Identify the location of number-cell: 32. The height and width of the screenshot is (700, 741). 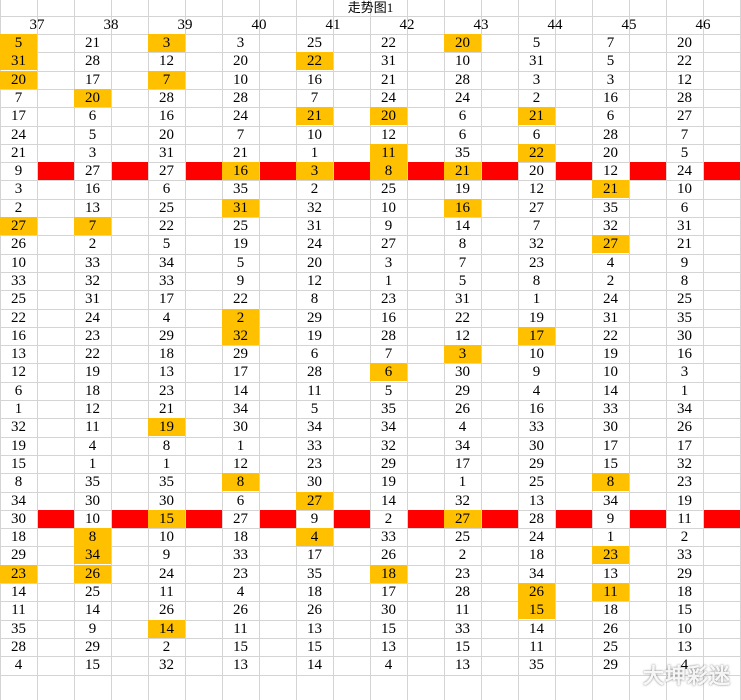
(166, 665).